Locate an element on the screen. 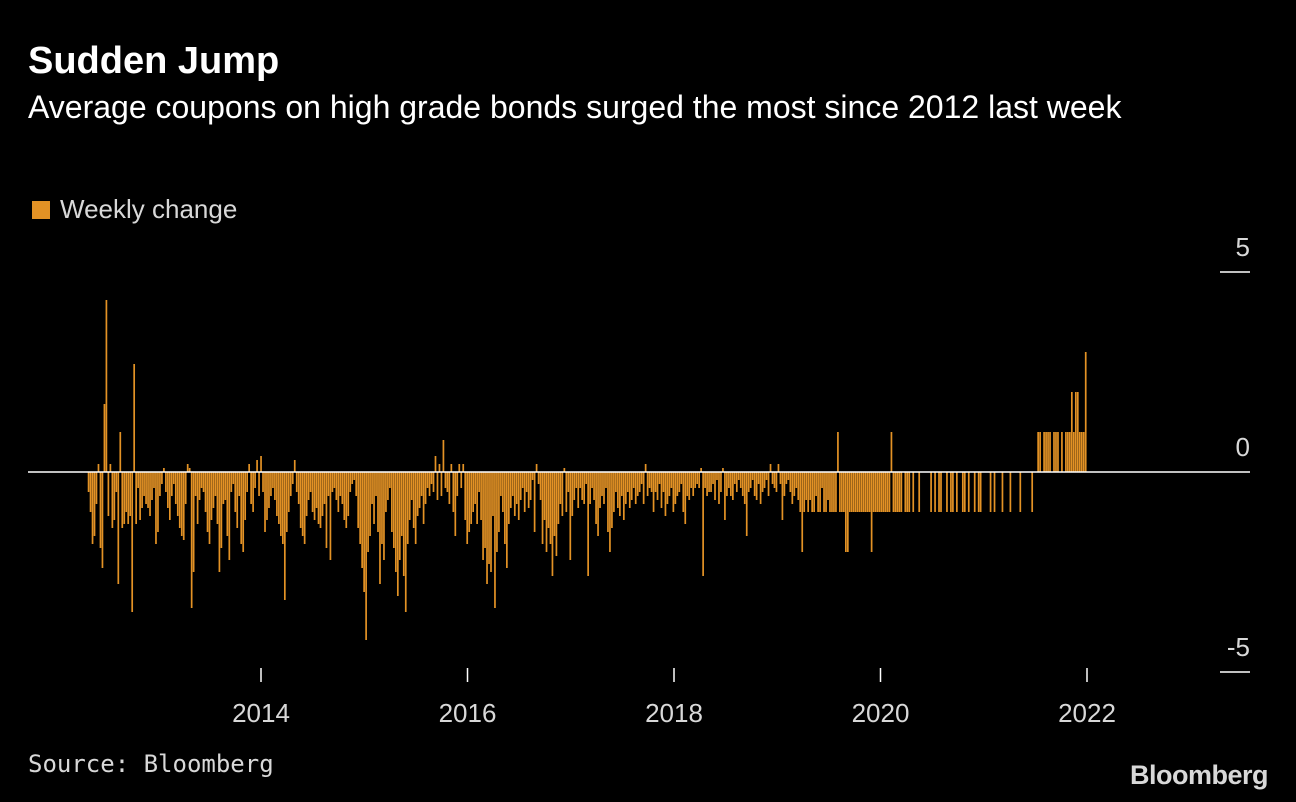 The height and width of the screenshot is (802, 1296). x-tick-label: 2014 is located at coordinates (261, 713).